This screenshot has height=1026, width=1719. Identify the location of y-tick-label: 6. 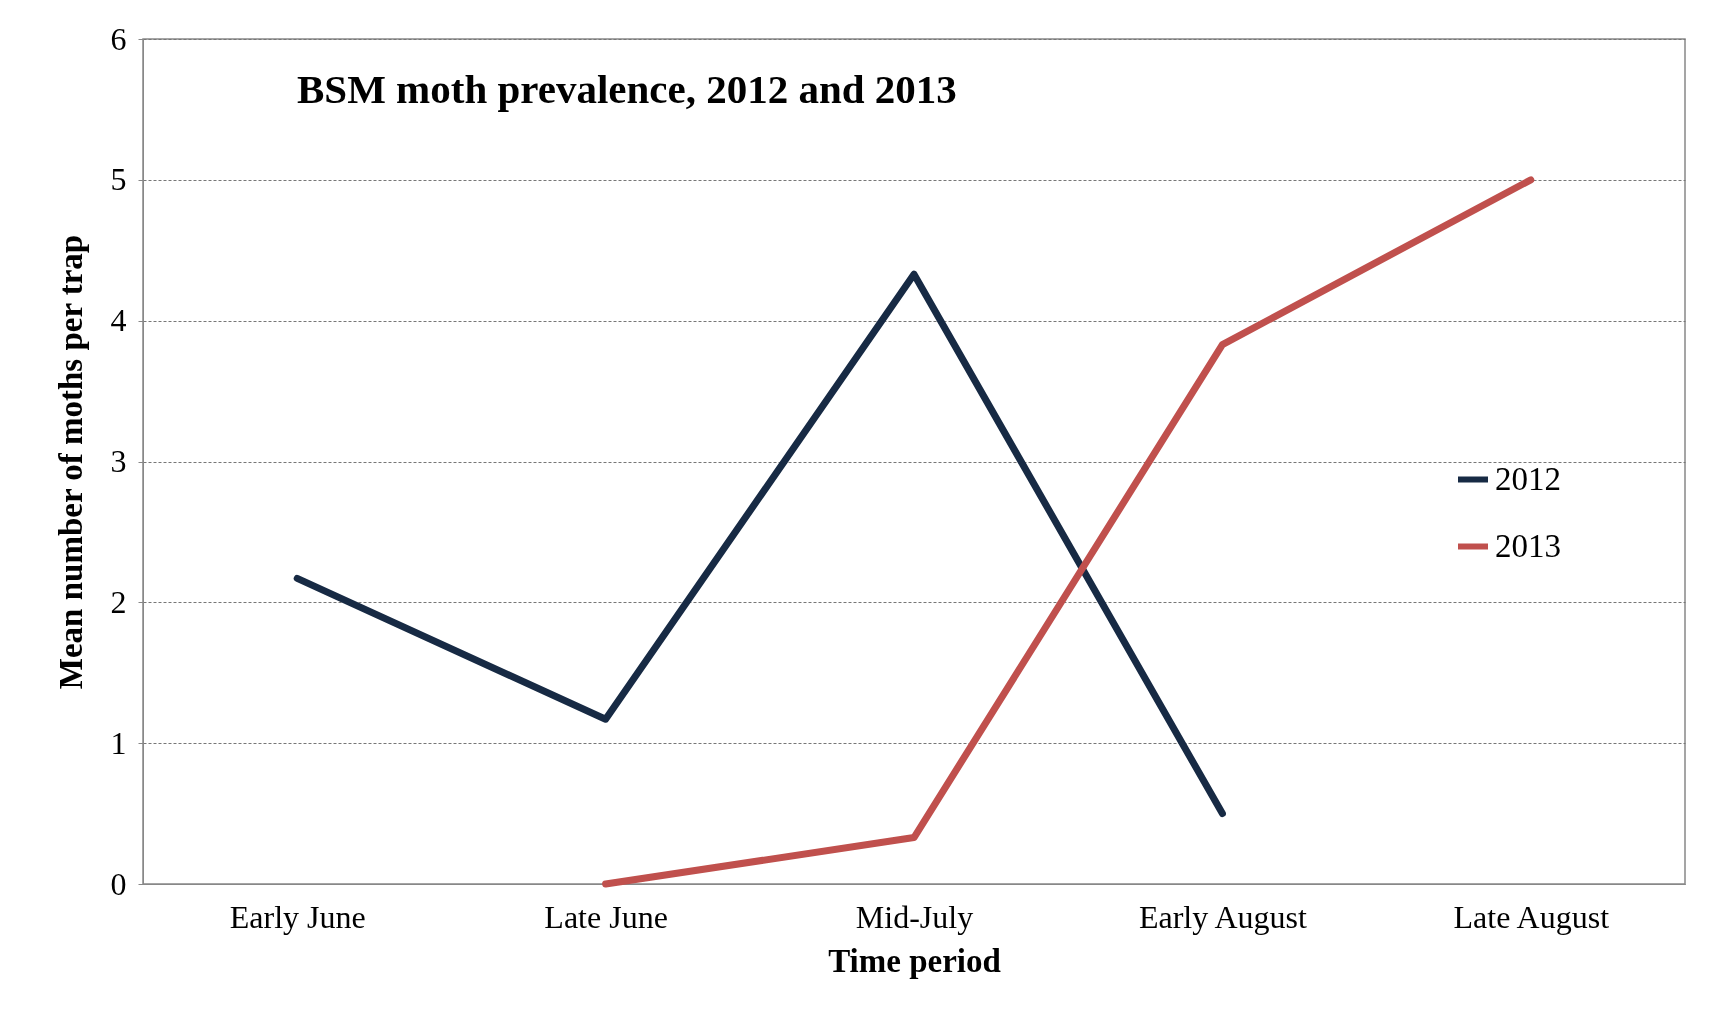
(118, 38).